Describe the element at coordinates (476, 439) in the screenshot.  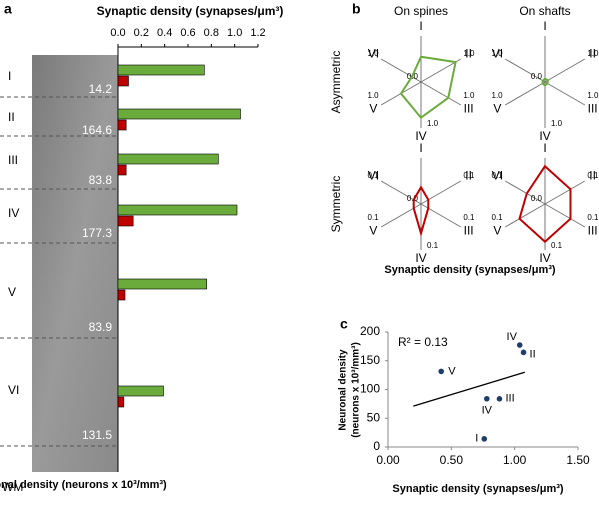
I see `point-label: I` at that location.